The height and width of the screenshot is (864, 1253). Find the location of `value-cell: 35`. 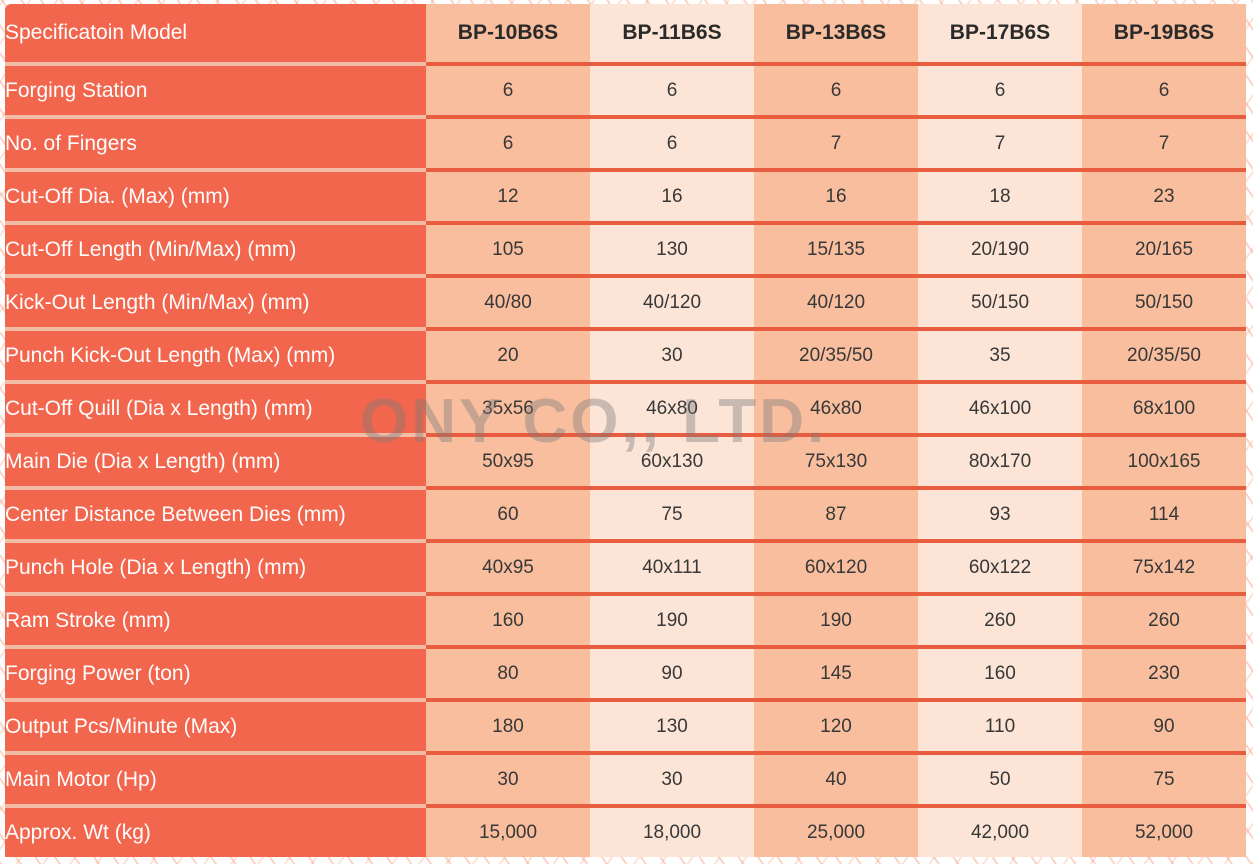

value-cell: 35 is located at coordinates (1000, 357).